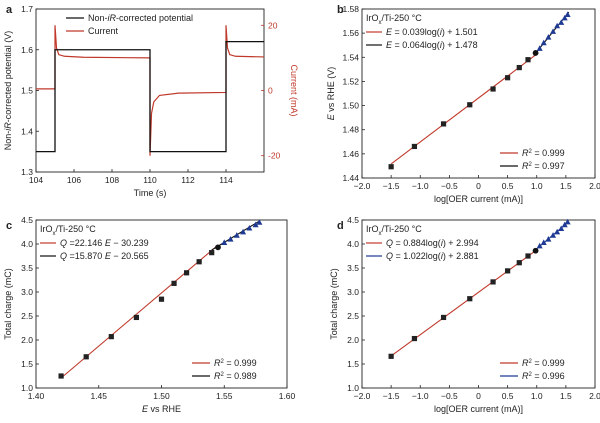 The width and height of the screenshot is (600, 423). I want to click on r2-legend: R2 = 0.999 R2 = 0.989, so click(224, 369).